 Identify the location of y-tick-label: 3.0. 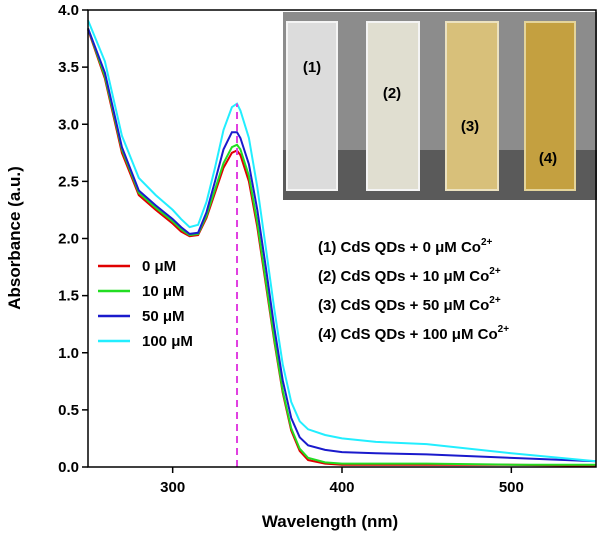
(68, 124).